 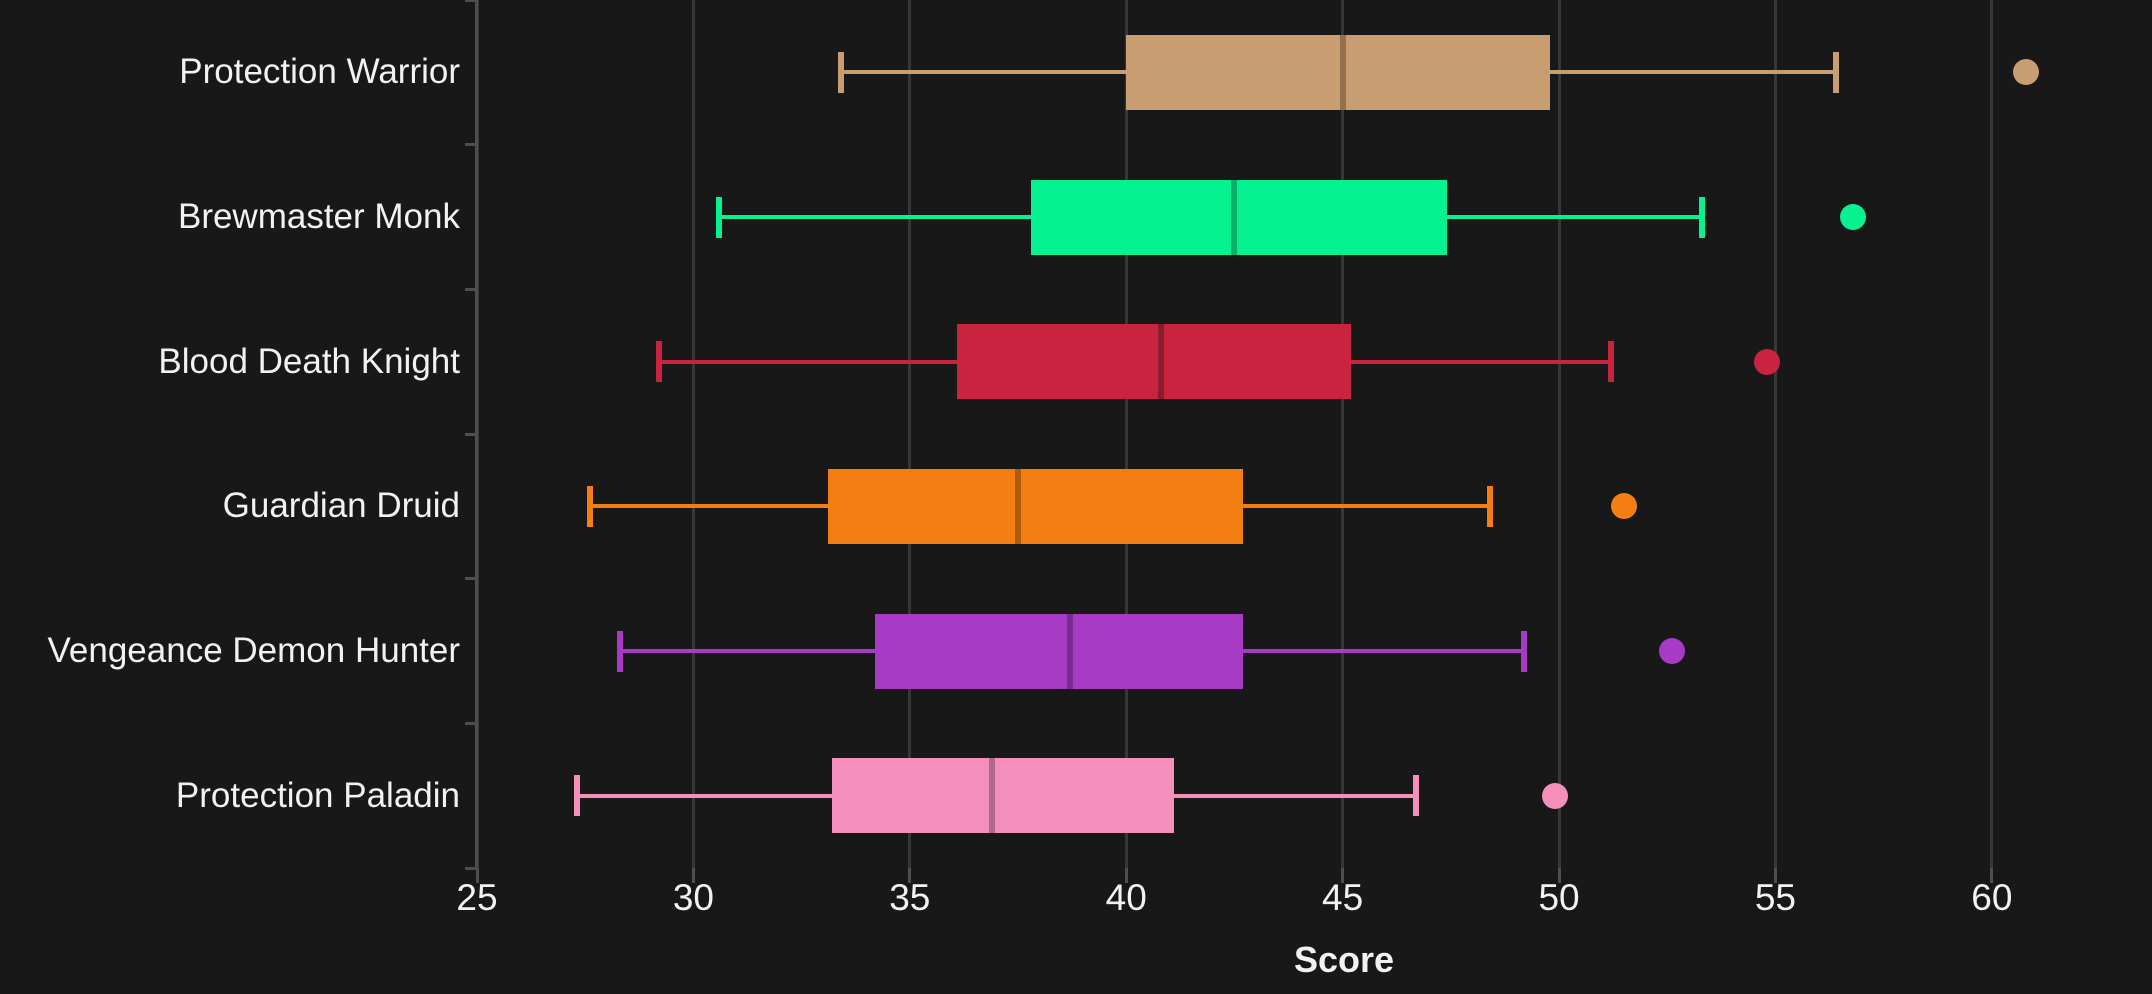 What do you see at coordinates (693, 897) in the screenshot?
I see `x-axis-tick-label: 30` at bounding box center [693, 897].